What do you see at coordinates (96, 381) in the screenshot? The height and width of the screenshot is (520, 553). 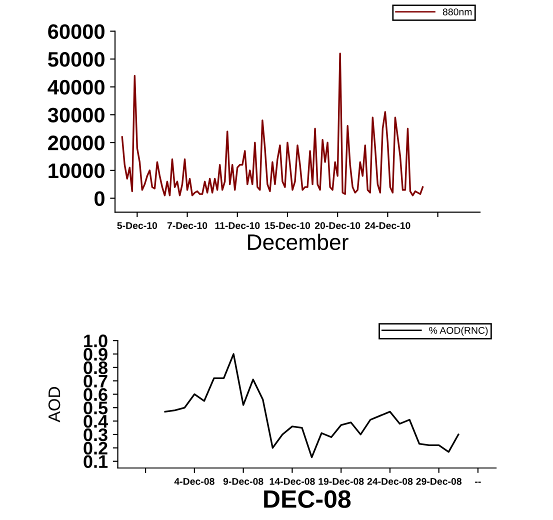 I see `y-tick-label: 0.7` at bounding box center [96, 381].